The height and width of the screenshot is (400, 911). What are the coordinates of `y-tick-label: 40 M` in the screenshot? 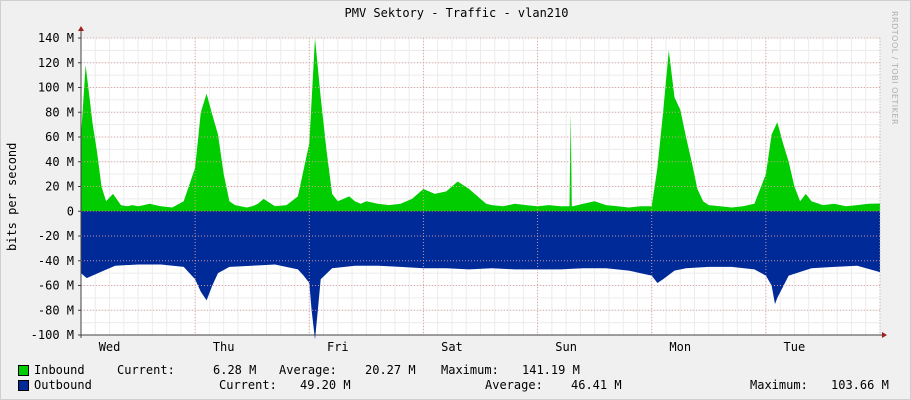 It's located at (59, 162).